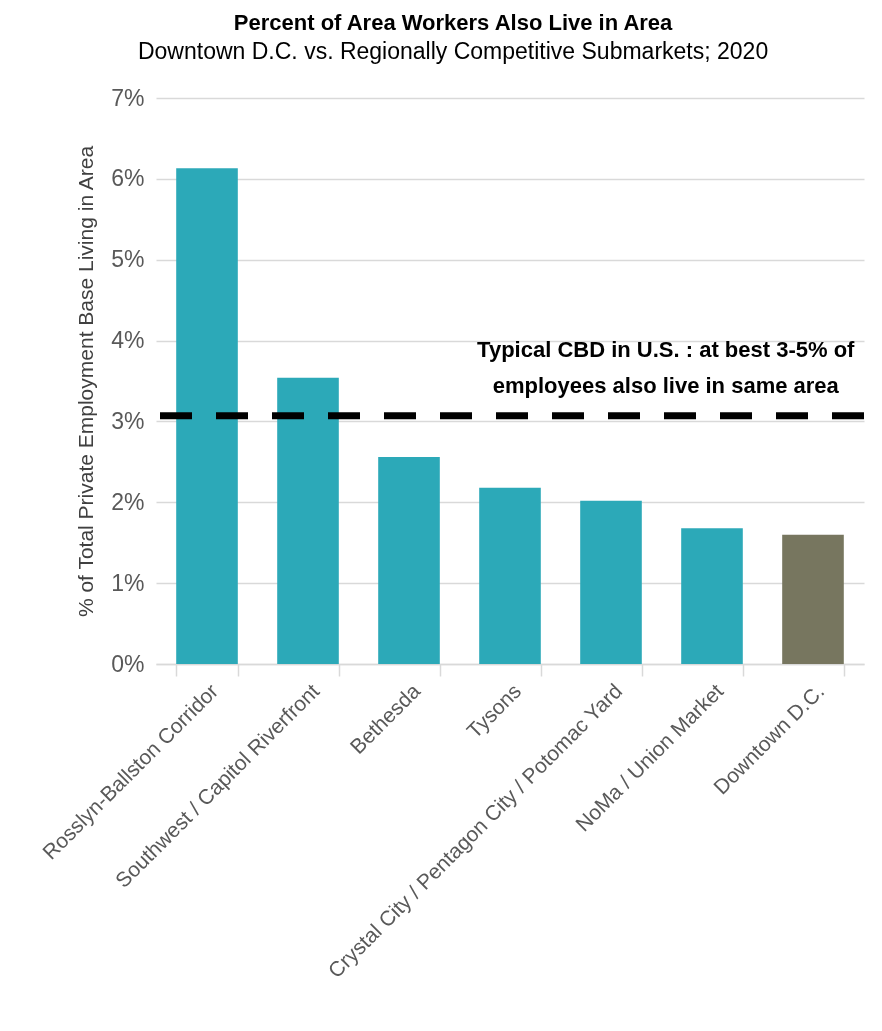 Image resolution: width=882 pixels, height=1031 pixels. What do you see at coordinates (128, 340) in the screenshot?
I see `y-tick-label: 4%` at bounding box center [128, 340].